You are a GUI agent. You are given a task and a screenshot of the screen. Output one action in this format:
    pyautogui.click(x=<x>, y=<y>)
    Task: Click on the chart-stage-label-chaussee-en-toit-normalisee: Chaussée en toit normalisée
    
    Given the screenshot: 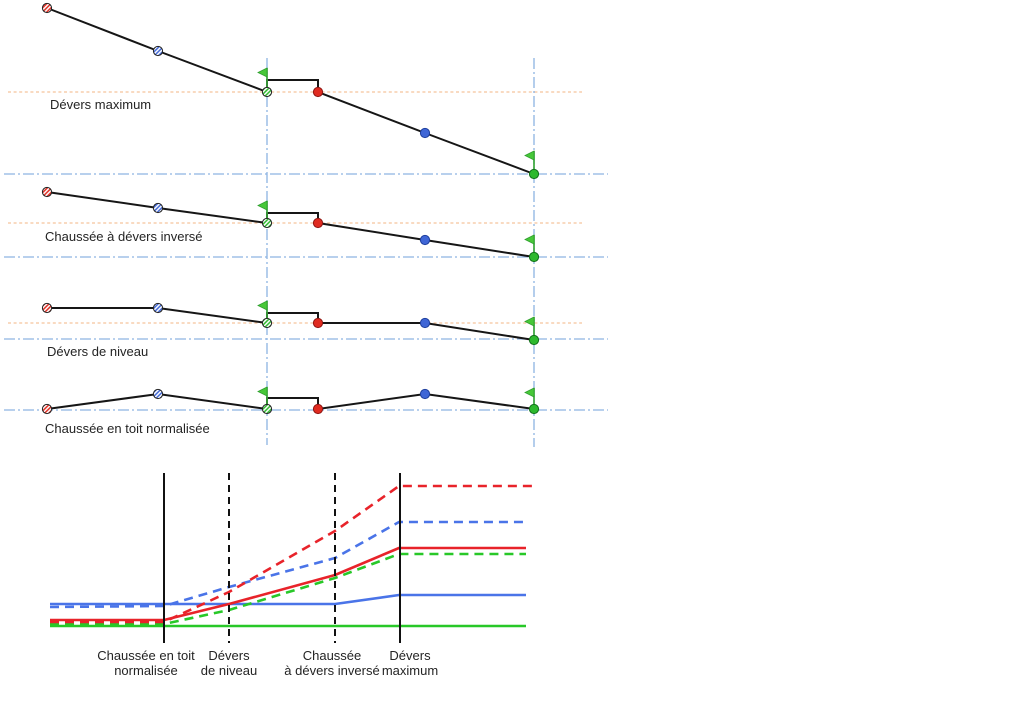 What is the action you would take?
    pyautogui.click(x=146, y=663)
    